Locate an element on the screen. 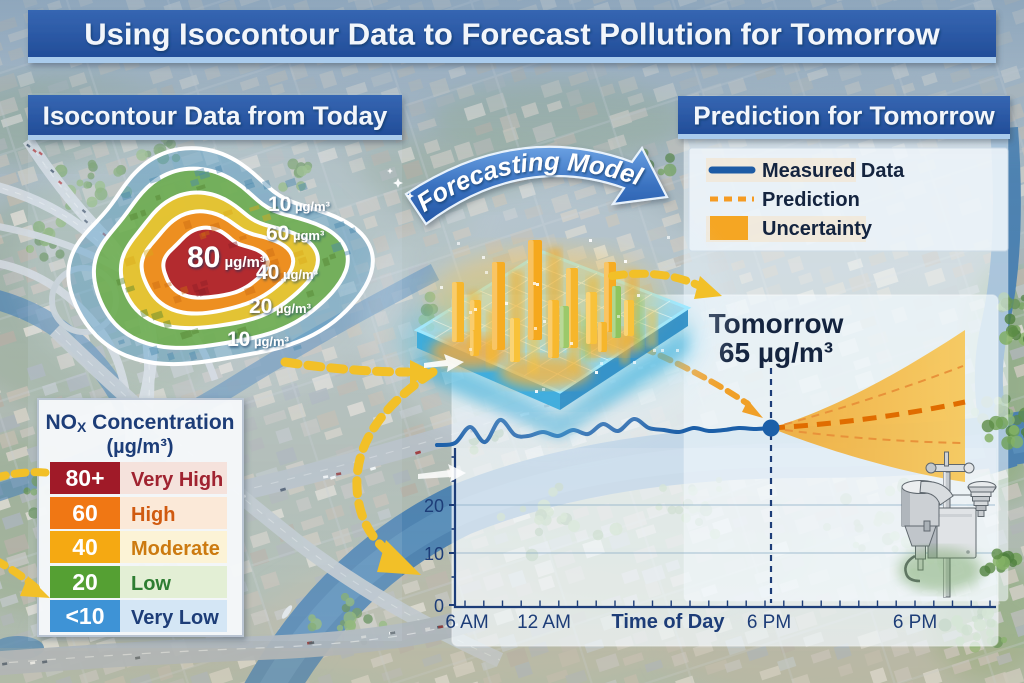 This screenshot has width=1024, height=683. svg-text: Uncertainty is located at coordinates (817, 229).